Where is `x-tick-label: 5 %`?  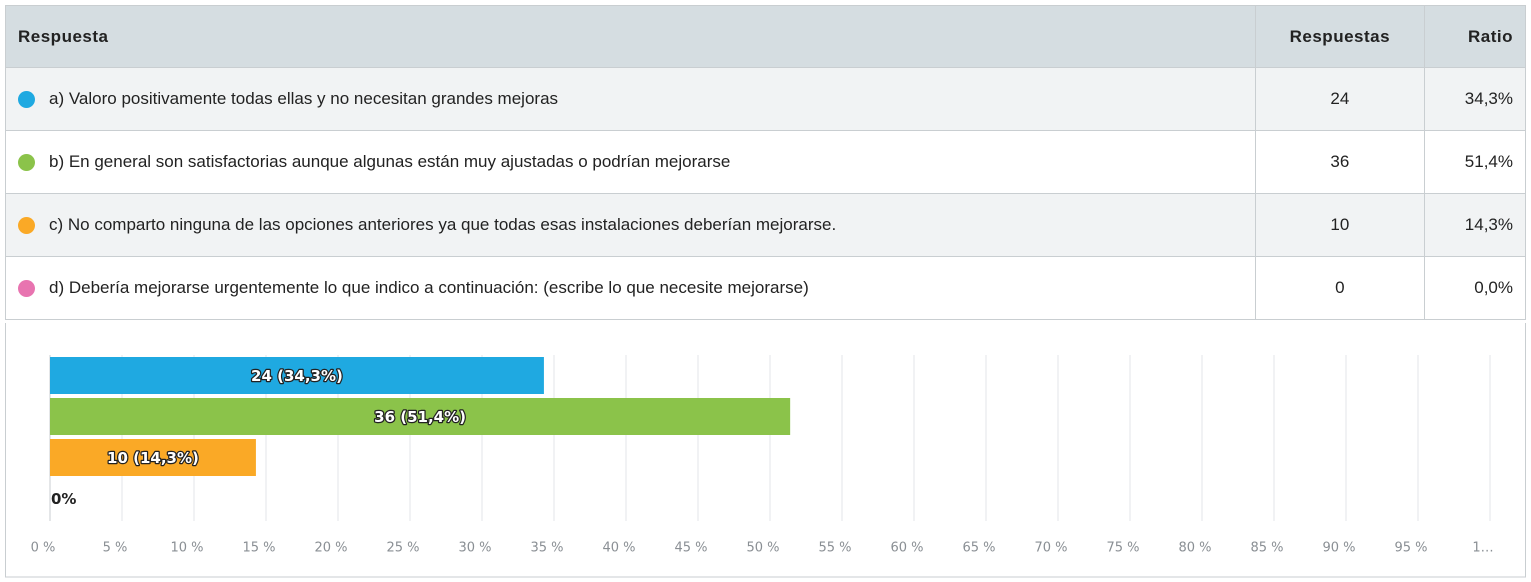 x-tick-label: 5 % is located at coordinates (115, 548).